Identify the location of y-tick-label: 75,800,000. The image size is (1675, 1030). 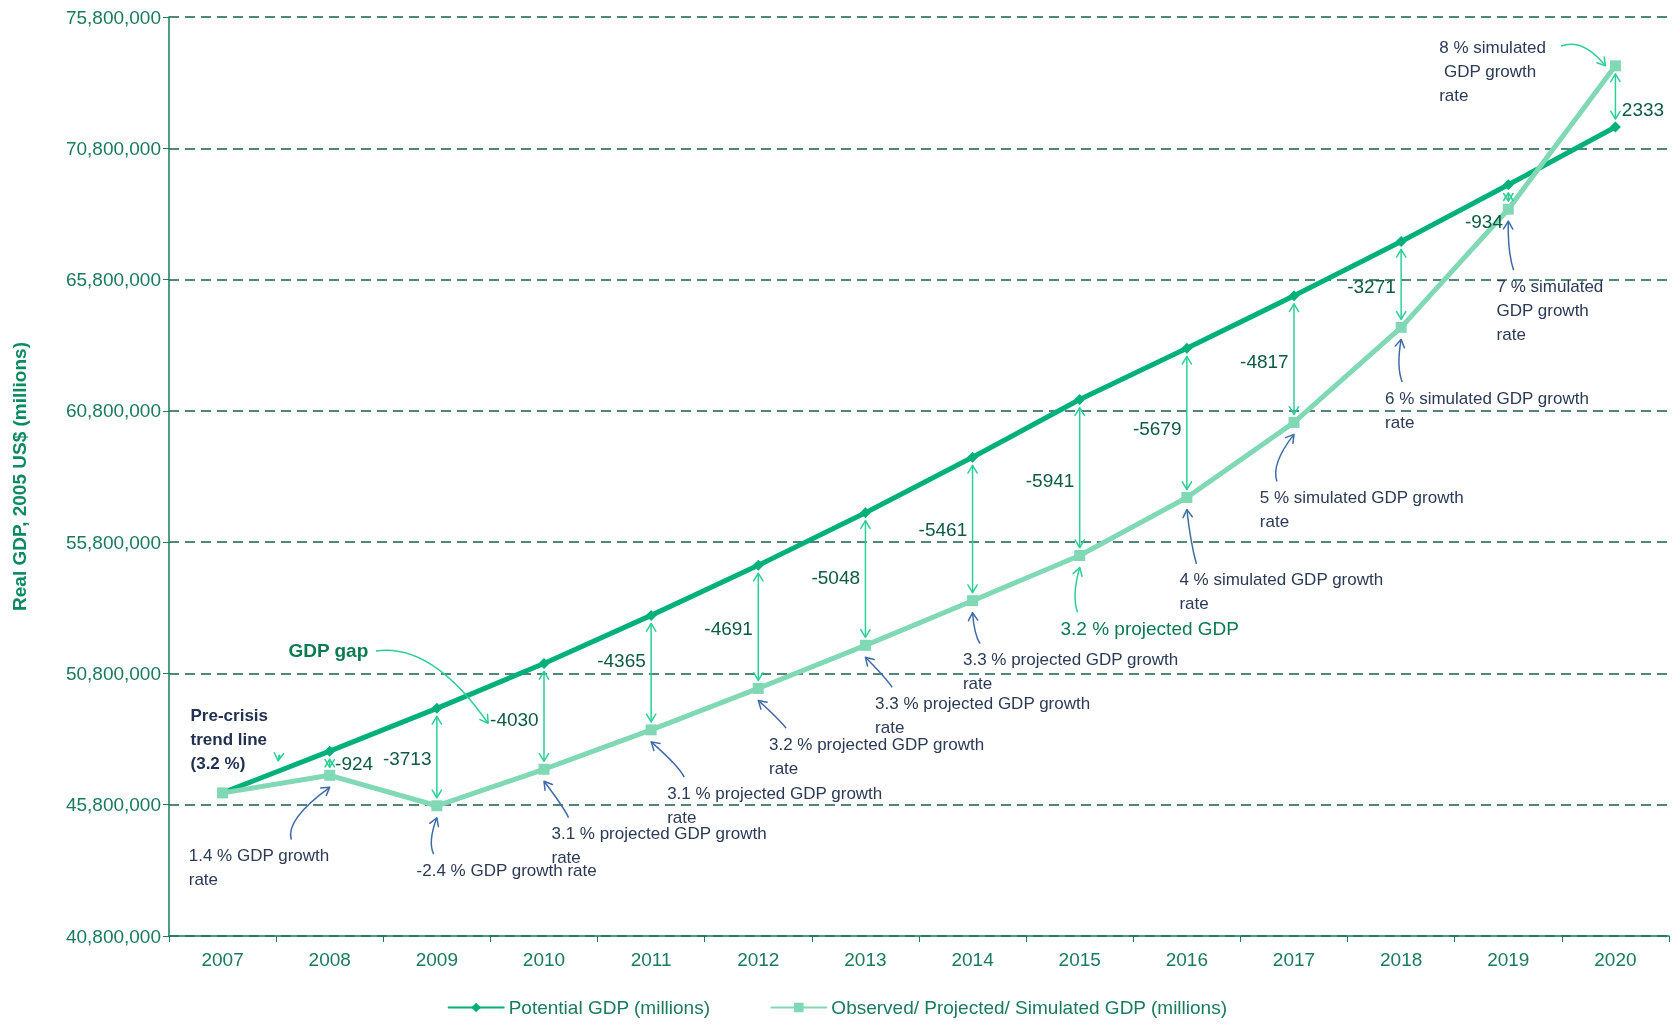
(113, 17).